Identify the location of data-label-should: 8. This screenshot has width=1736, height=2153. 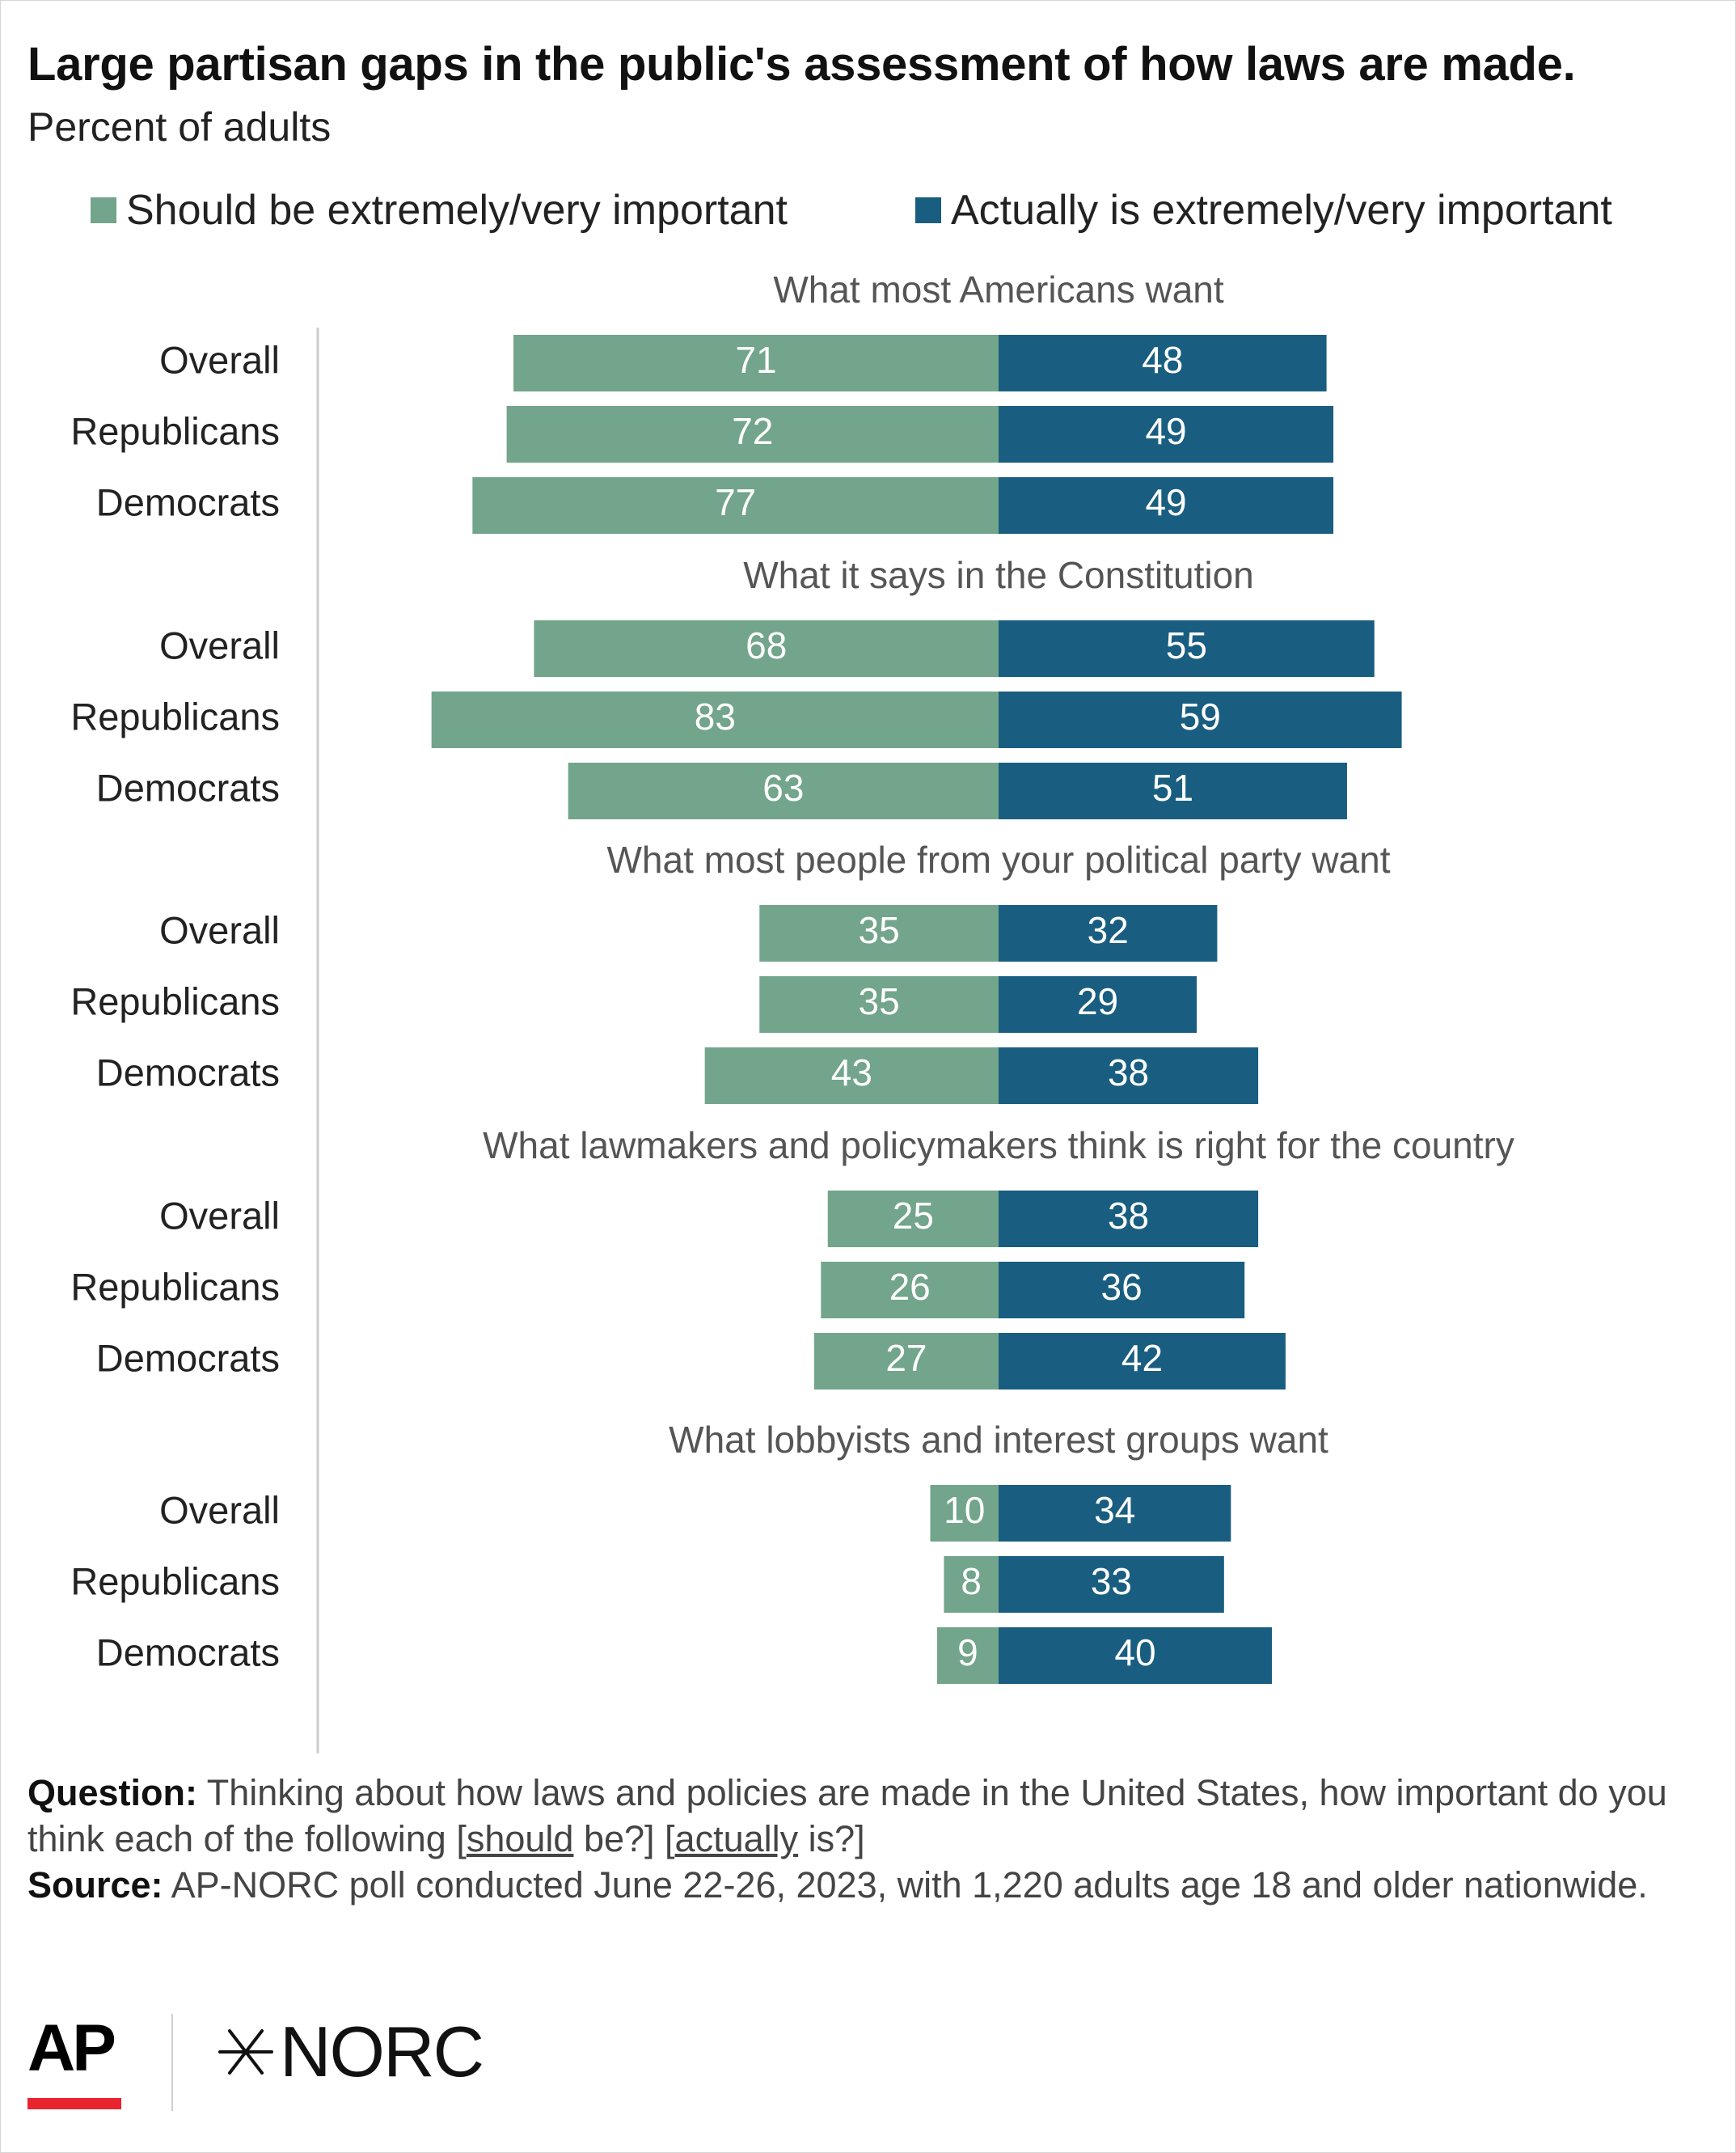
(971, 1581).